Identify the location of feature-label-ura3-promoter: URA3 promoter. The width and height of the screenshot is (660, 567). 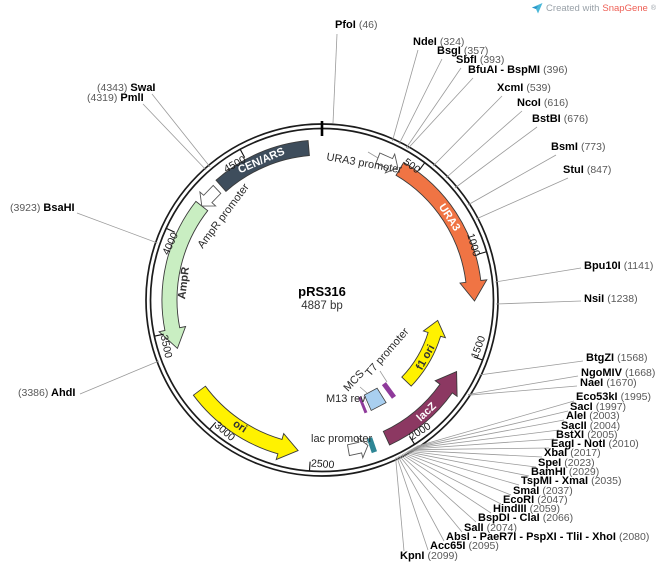
(364, 163).